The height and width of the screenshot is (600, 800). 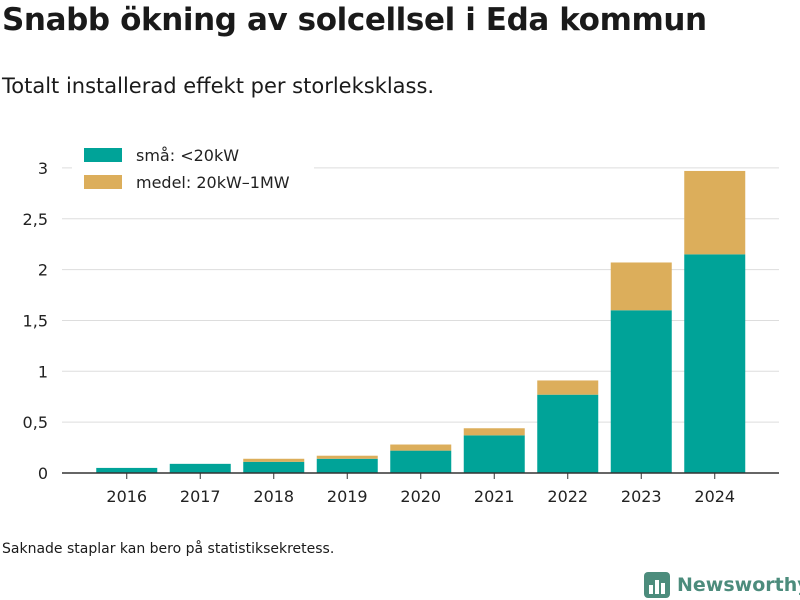 What do you see at coordinates (347, 465) in the screenshot?
I see `bar-segment-small-2019` at bounding box center [347, 465].